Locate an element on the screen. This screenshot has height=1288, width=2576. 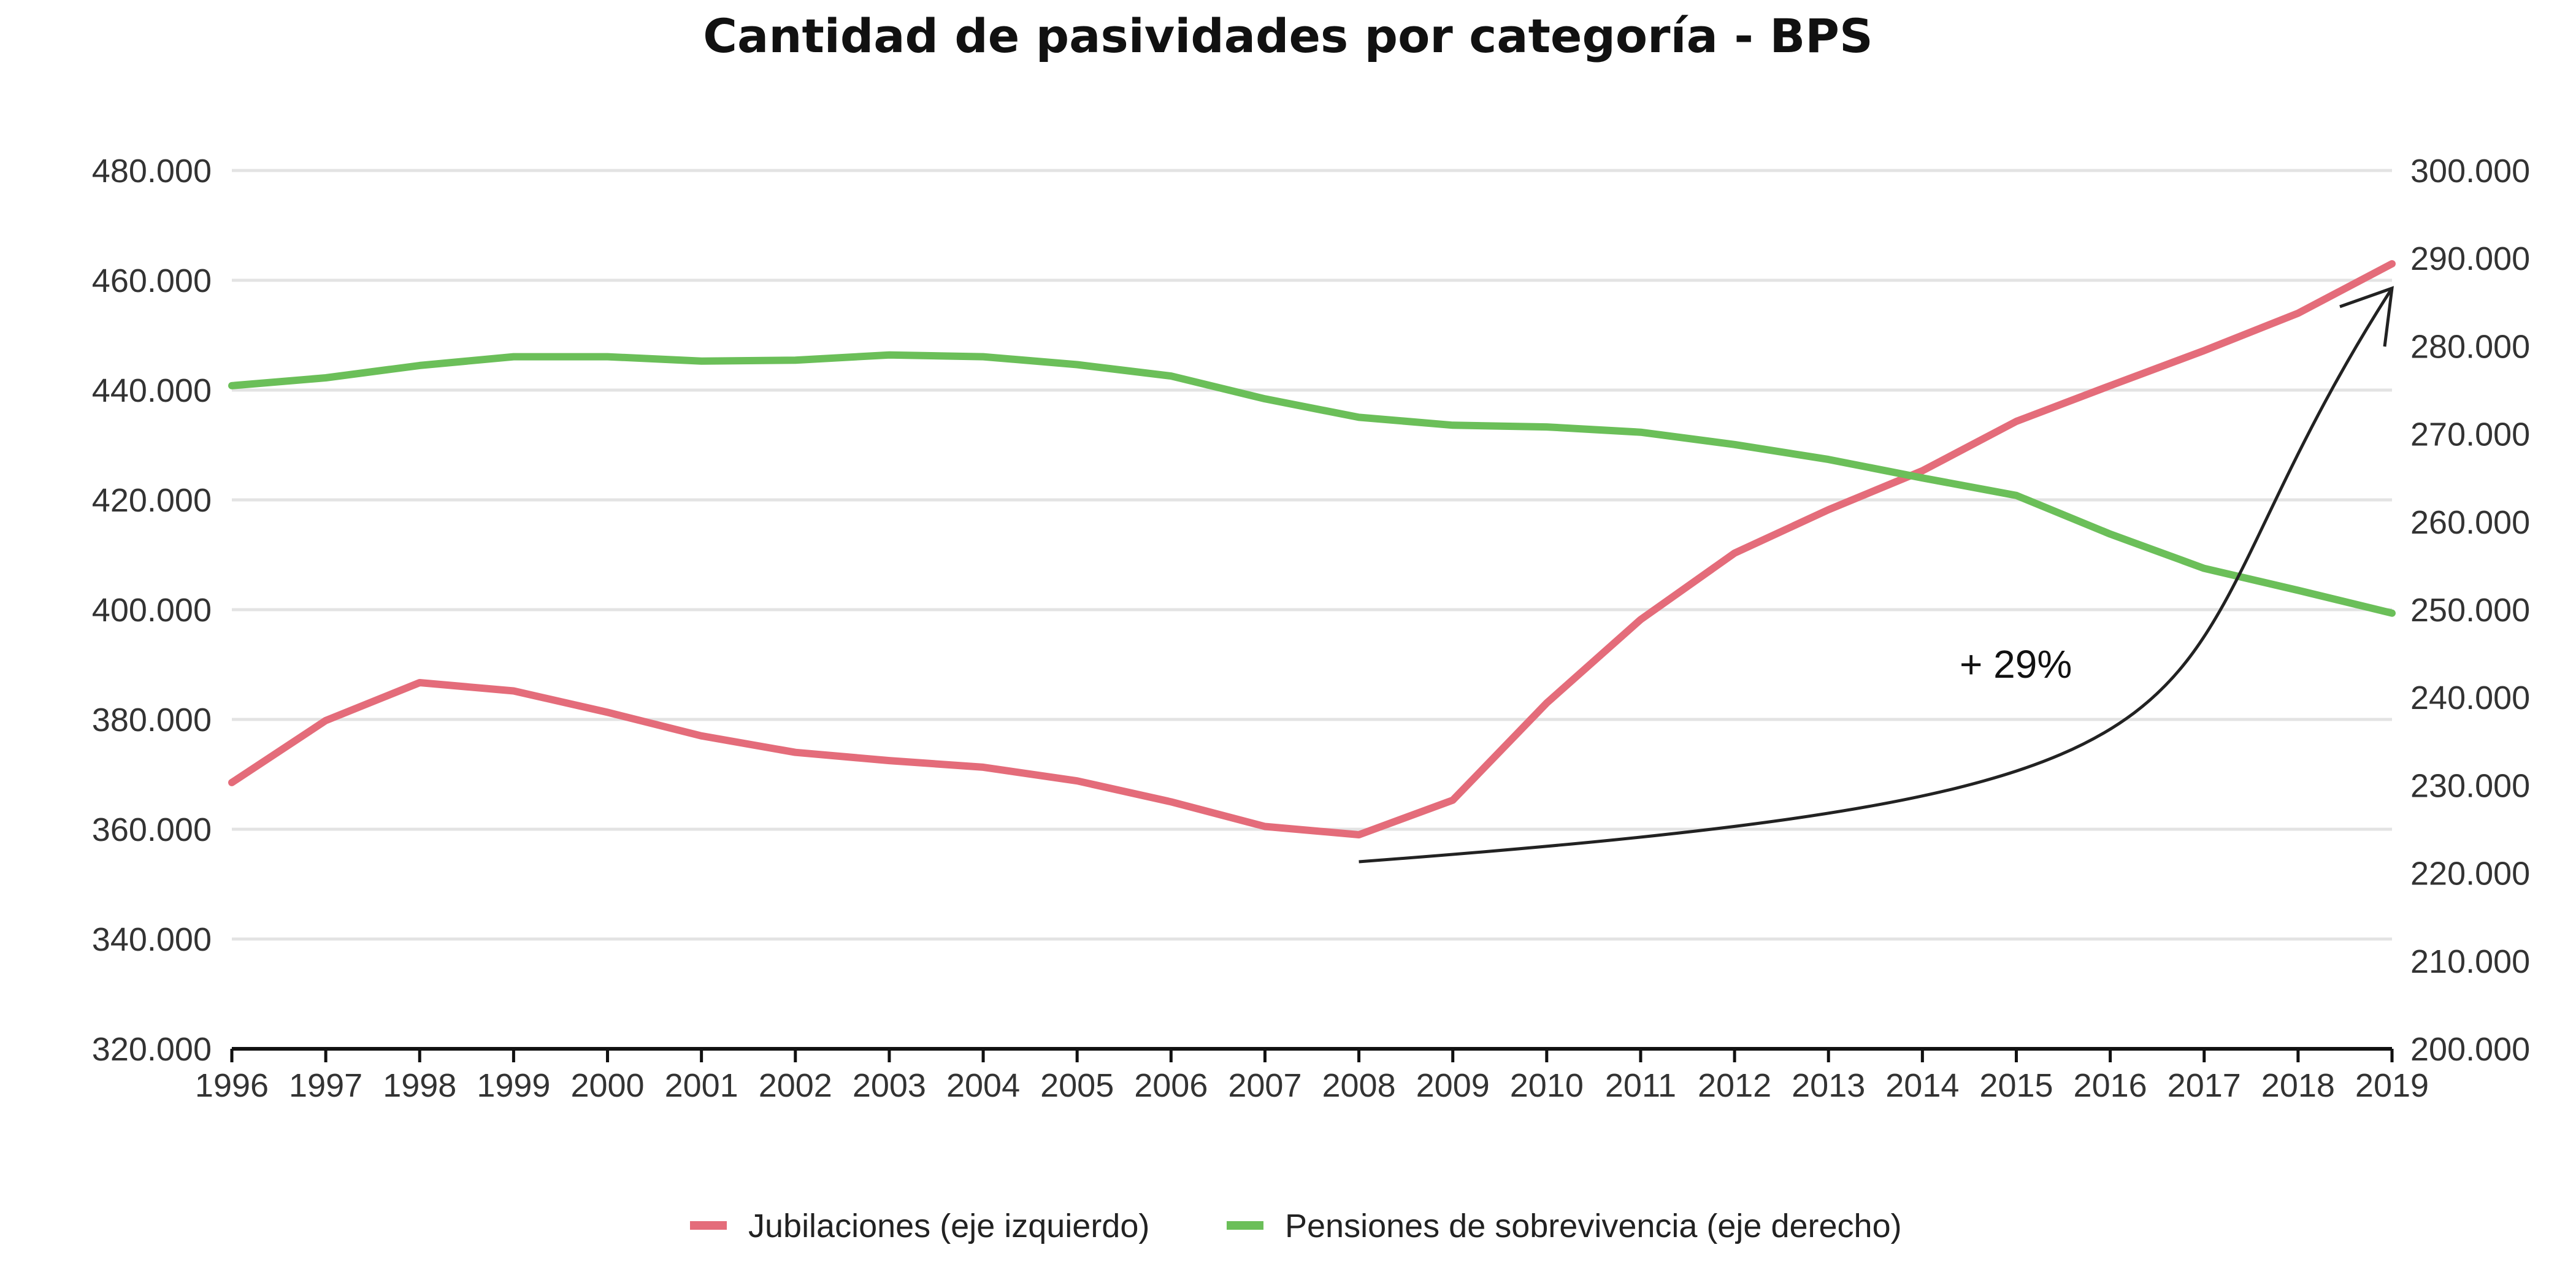
x-axis-tick-label: 2012 is located at coordinates (1734, 1085).